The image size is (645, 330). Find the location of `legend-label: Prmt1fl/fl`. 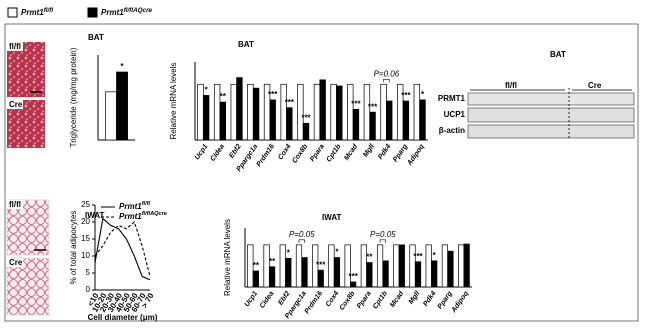

legend-label: Prmt1fl/fl is located at coordinates (135, 206).